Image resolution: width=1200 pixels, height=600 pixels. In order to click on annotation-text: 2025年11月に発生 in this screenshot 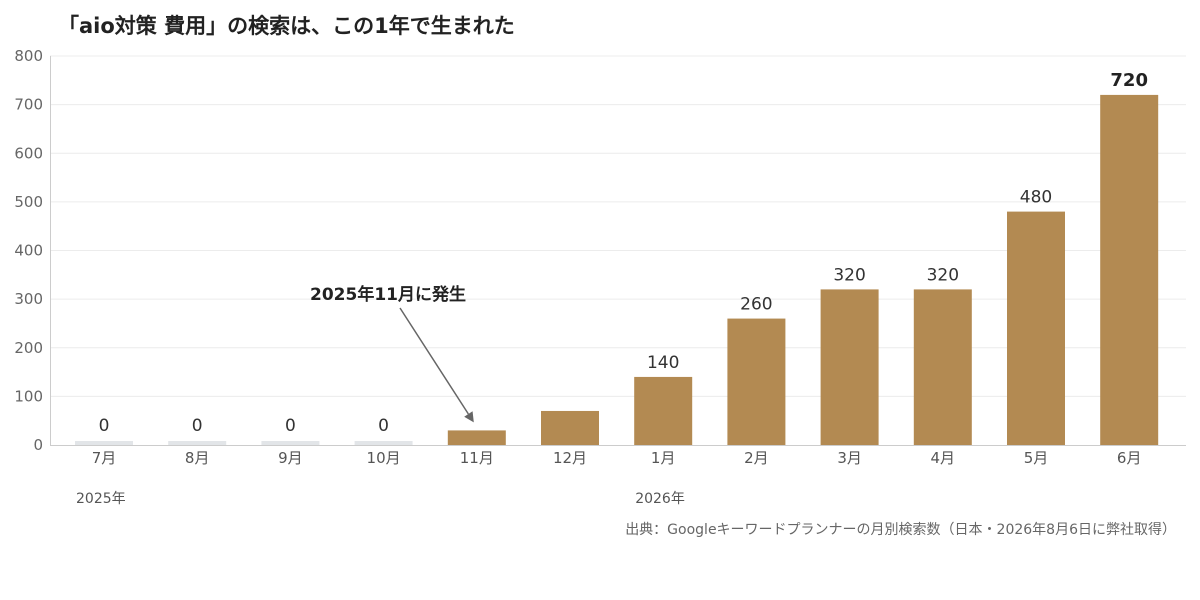, I will do `click(388, 294)`.